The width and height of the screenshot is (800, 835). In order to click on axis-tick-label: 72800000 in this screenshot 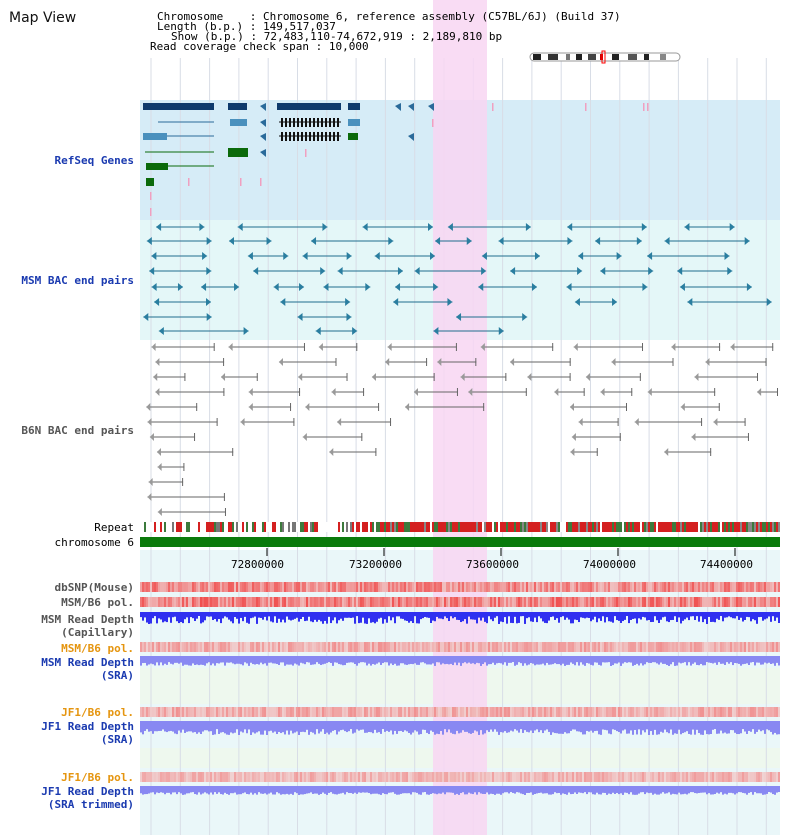, I will do `click(257, 564)`.